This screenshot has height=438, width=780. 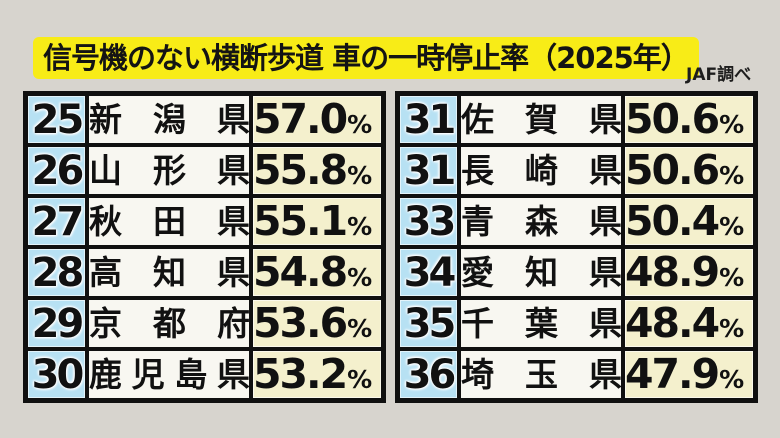 I want to click on table-row: 29 京都府 53.6%, so click(x=204, y=323).